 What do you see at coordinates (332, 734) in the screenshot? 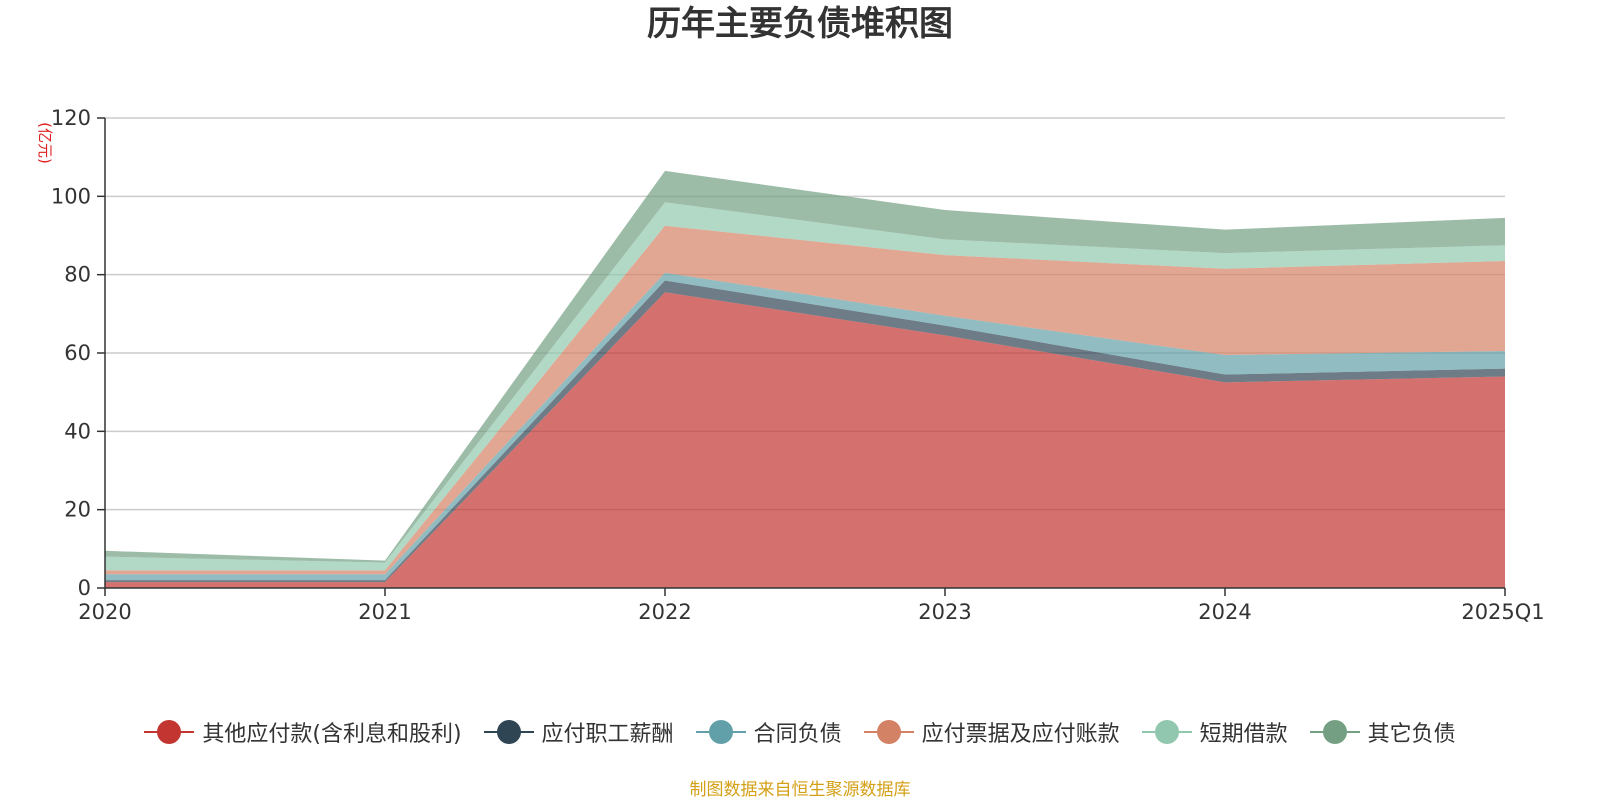
I see `legend-label: 其他应付款(含利息和股利)` at bounding box center [332, 734].